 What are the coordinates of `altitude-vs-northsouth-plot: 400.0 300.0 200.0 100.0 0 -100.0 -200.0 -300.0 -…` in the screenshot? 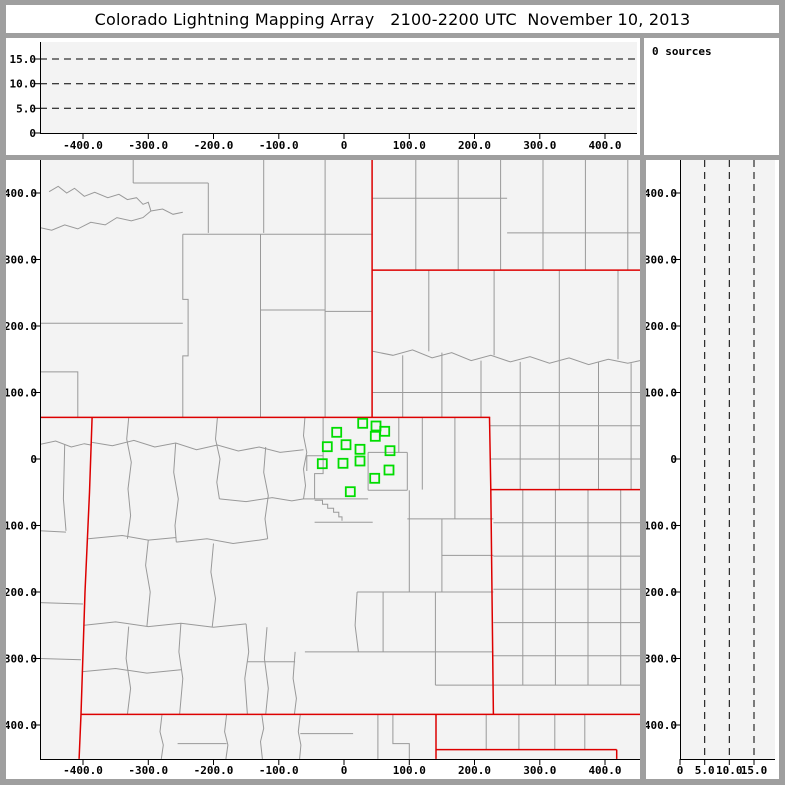 It's located at (712, 469).